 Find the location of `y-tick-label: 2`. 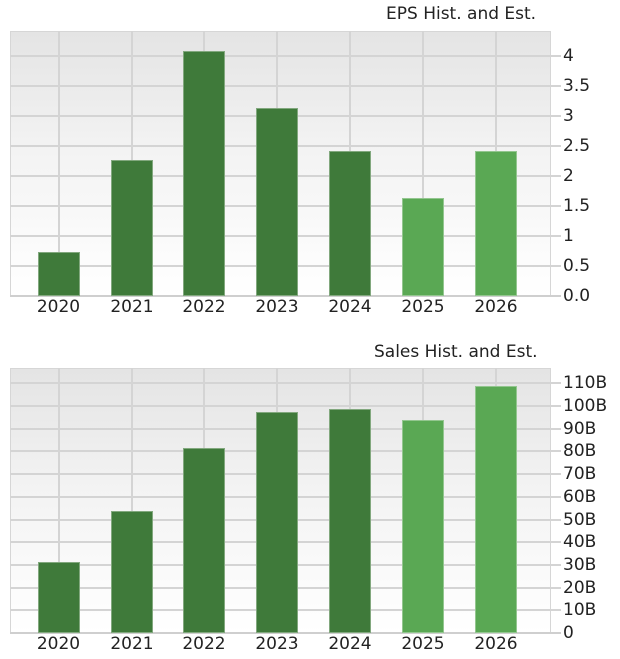

y-tick-label: 2 is located at coordinates (568, 176).